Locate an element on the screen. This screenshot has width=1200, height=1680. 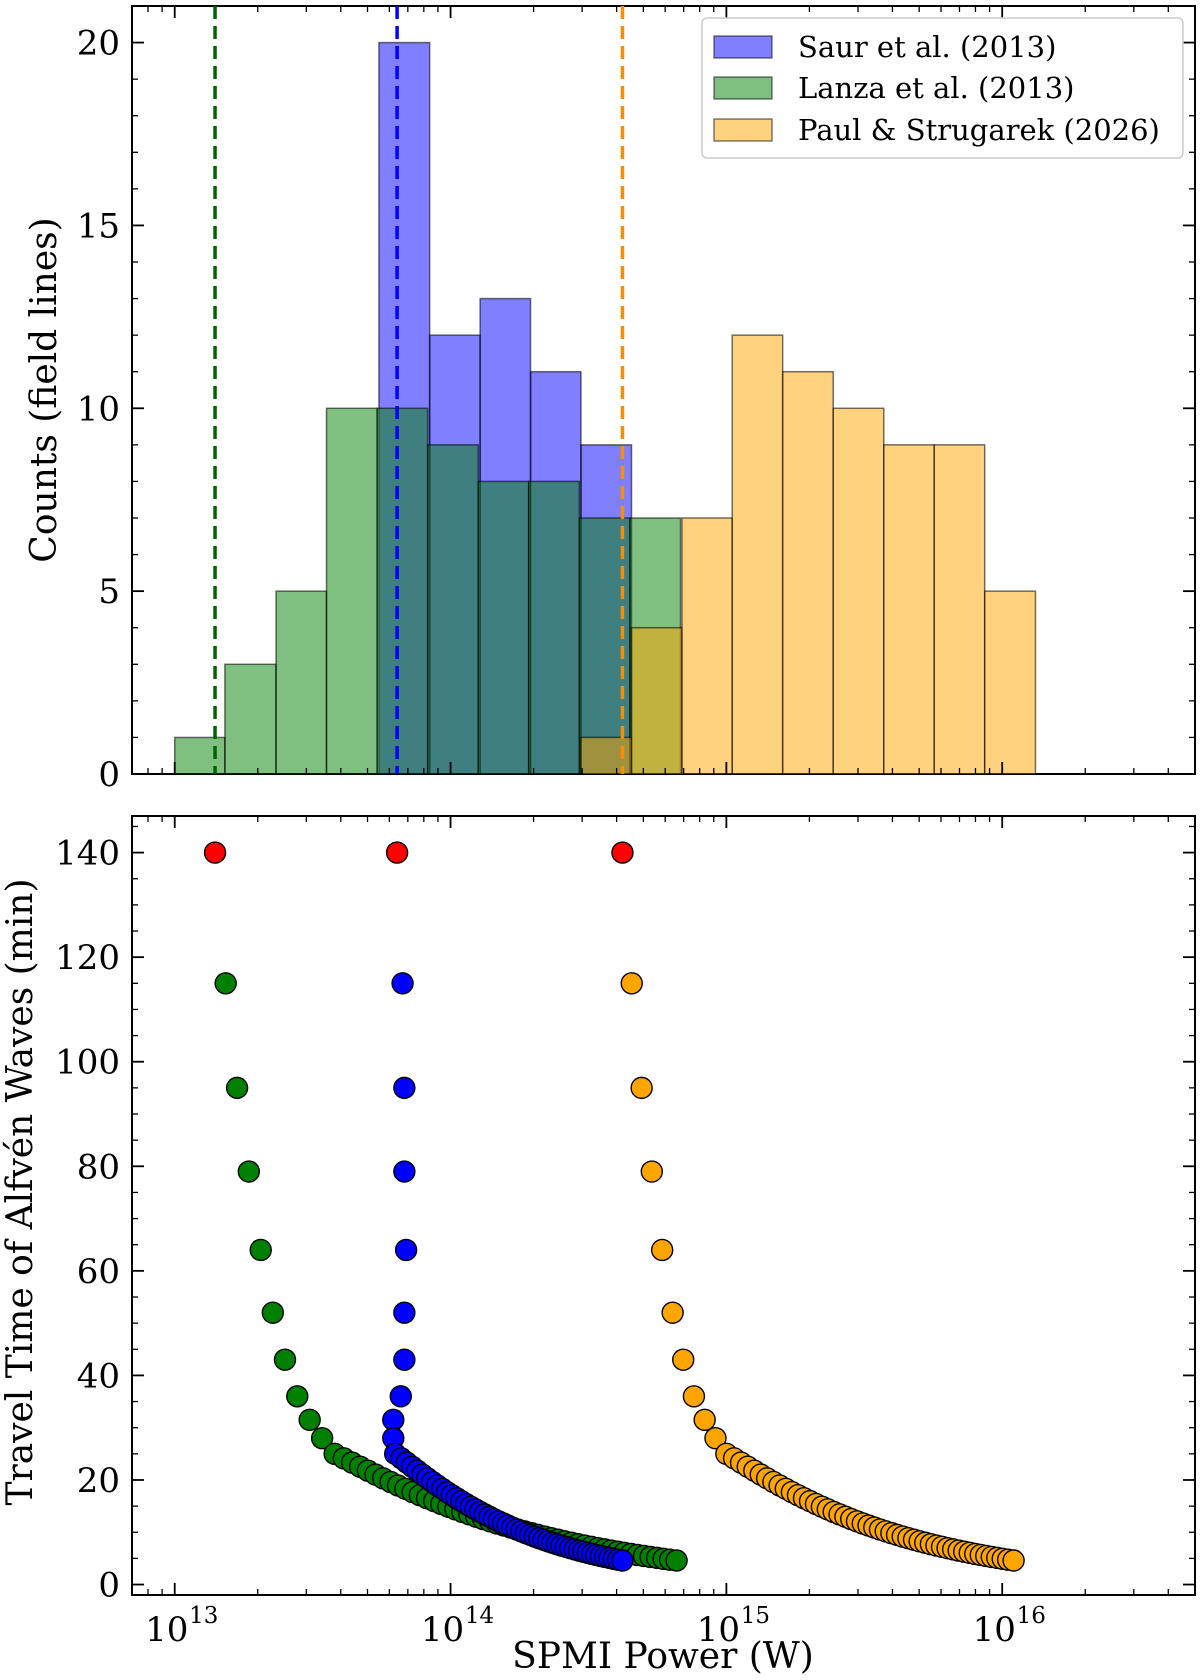
legend-entry-lanza: Lanza et al. (2013) is located at coordinates (936, 88).